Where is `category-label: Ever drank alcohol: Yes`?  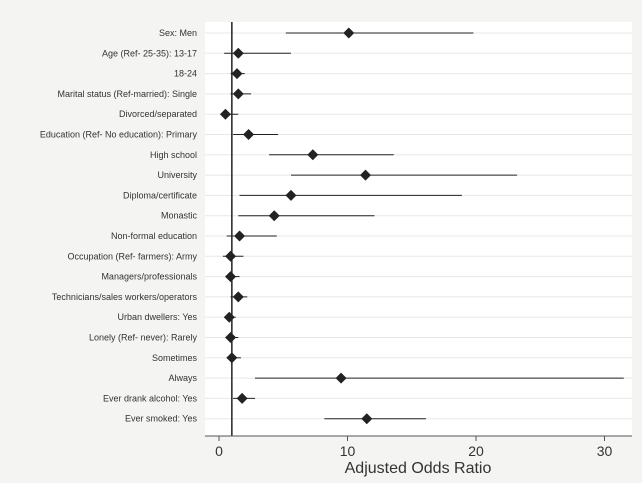
category-label: Ever drank alcohol: Yes is located at coordinates (150, 398).